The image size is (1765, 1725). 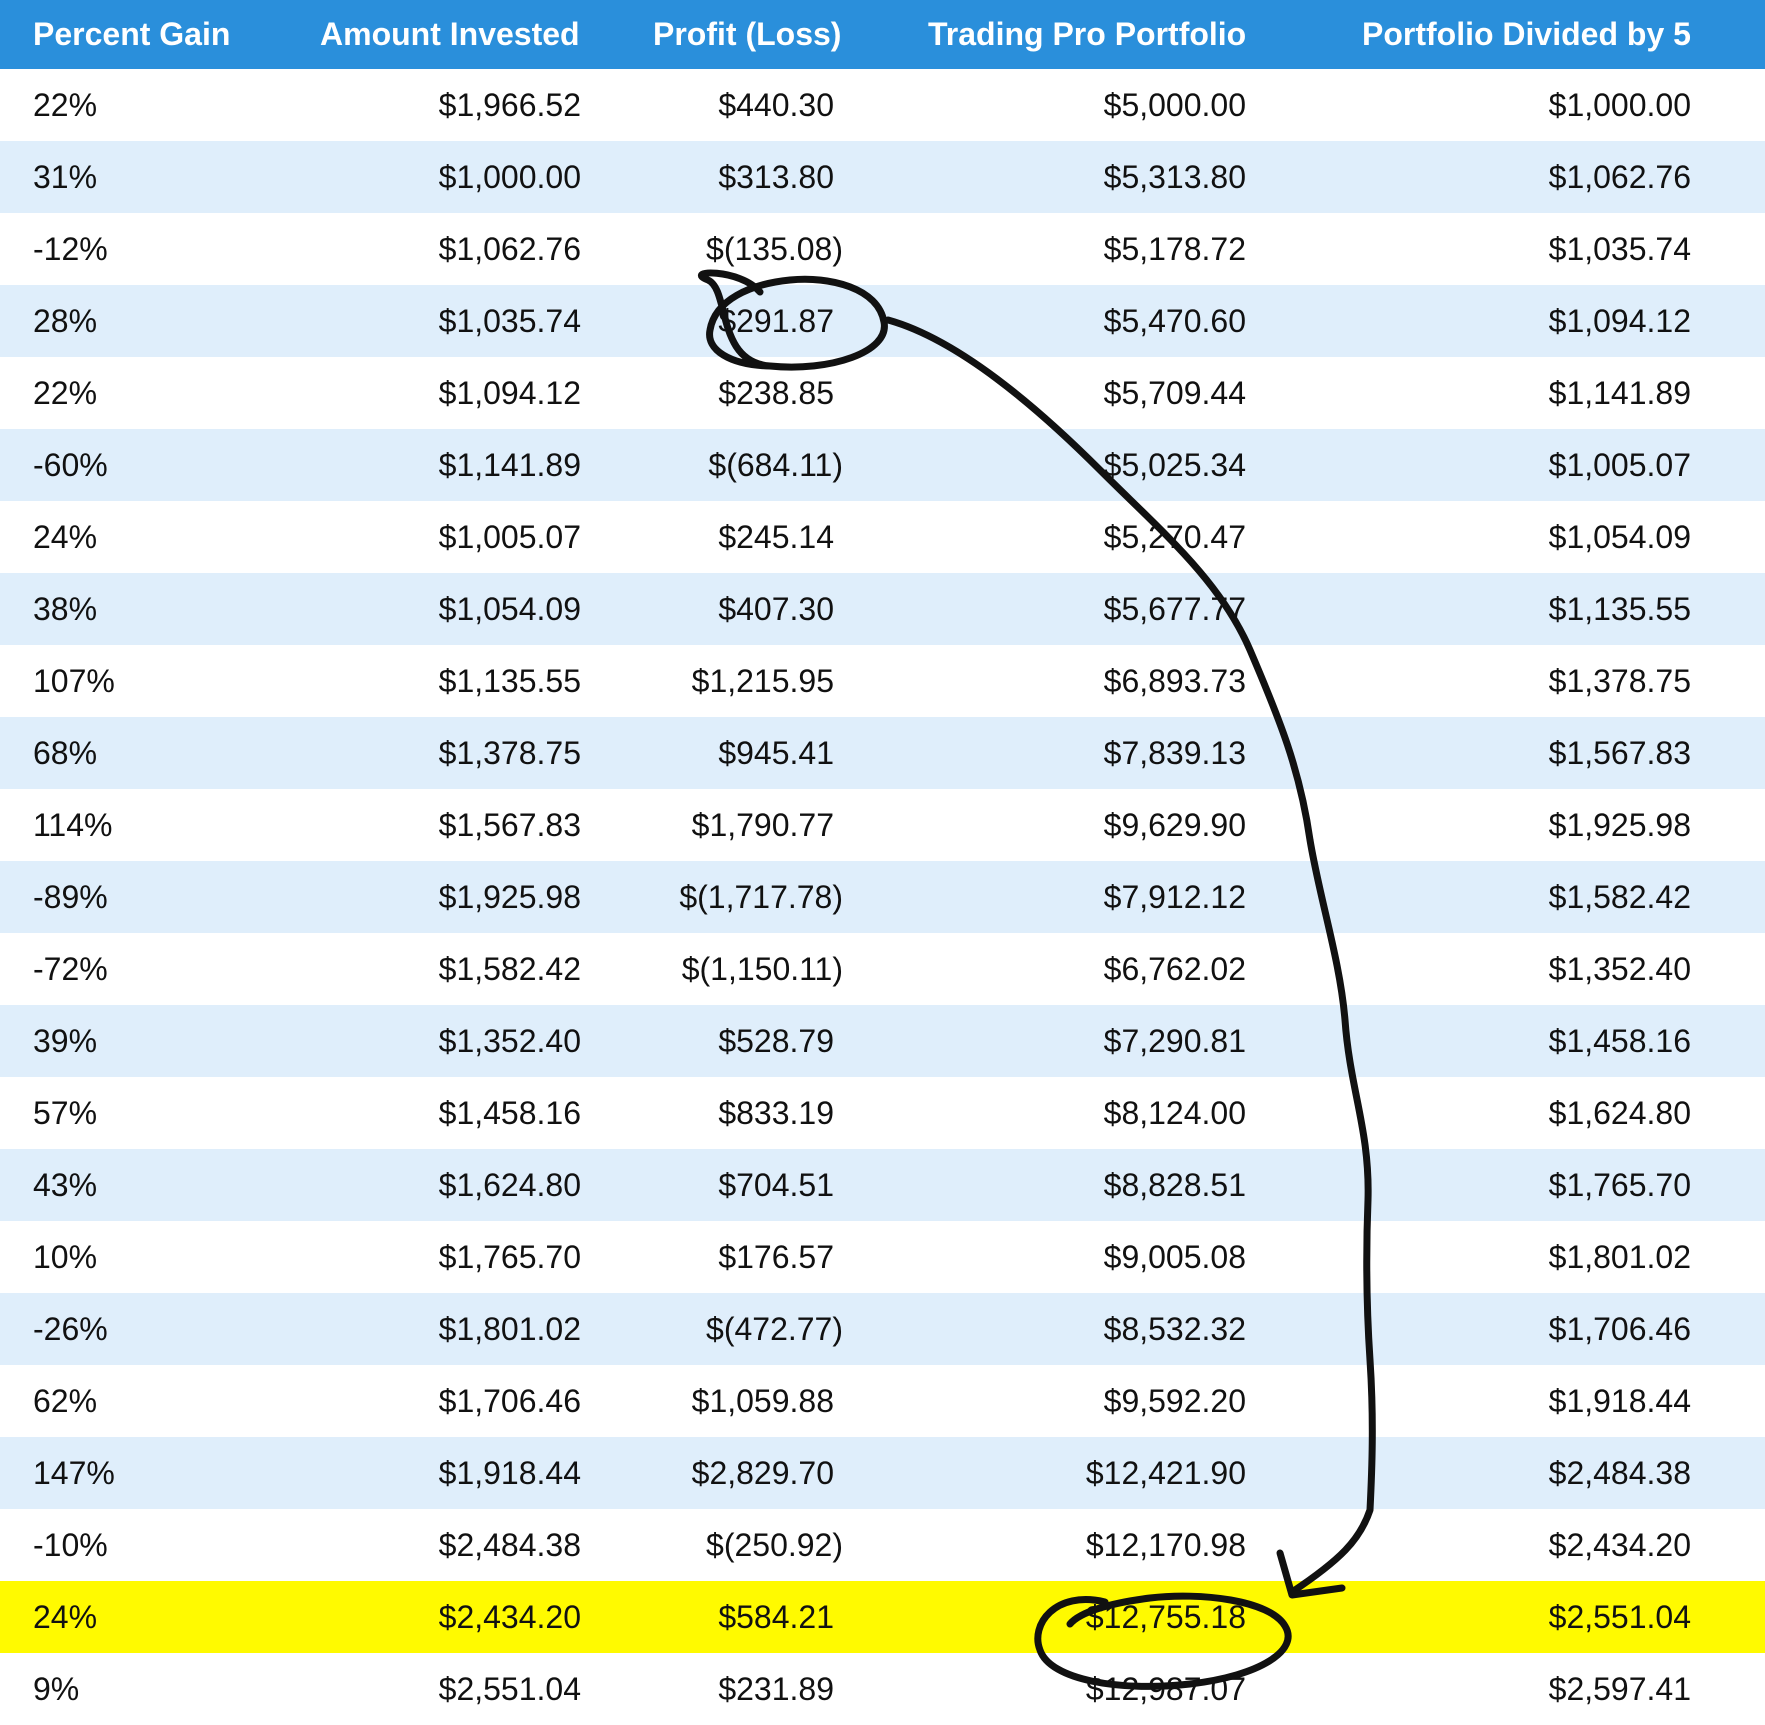 What do you see at coordinates (1165, 1473) in the screenshot?
I see `portfolio-value-cell: $12,421.90` at bounding box center [1165, 1473].